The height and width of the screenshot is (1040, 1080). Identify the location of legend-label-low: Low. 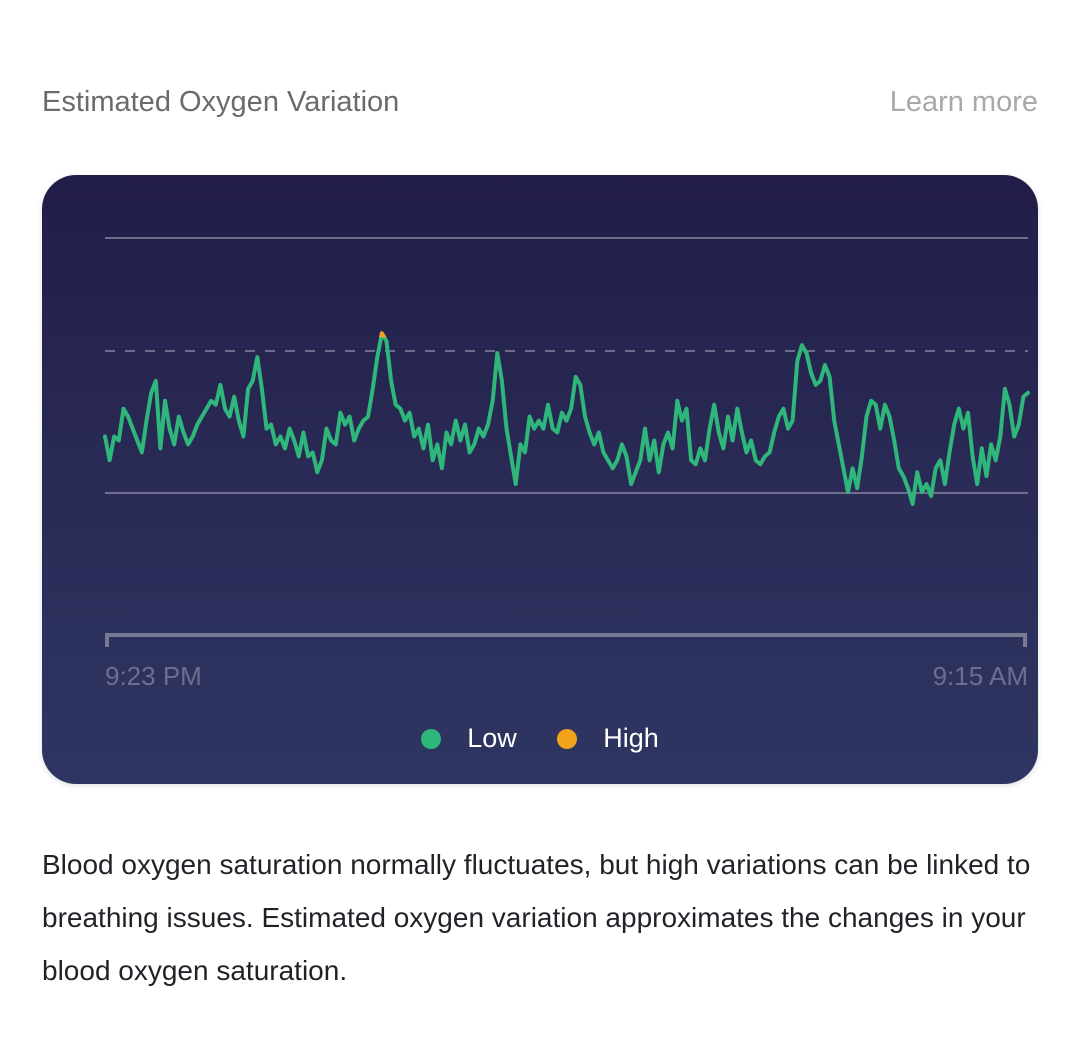
(492, 738).